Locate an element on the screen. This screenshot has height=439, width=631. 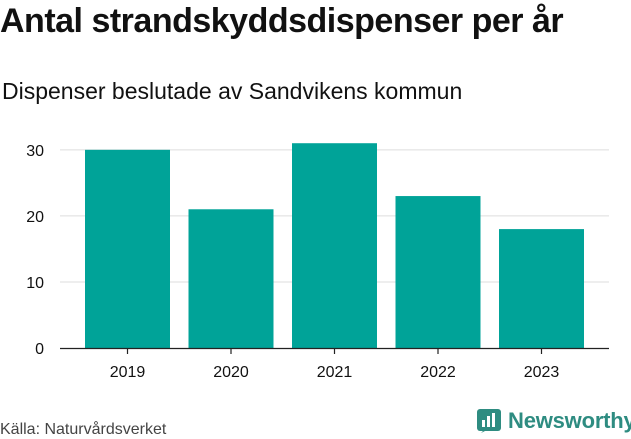
chart-title: Antal strandskyddsdispenser per år is located at coordinates (282, 21).